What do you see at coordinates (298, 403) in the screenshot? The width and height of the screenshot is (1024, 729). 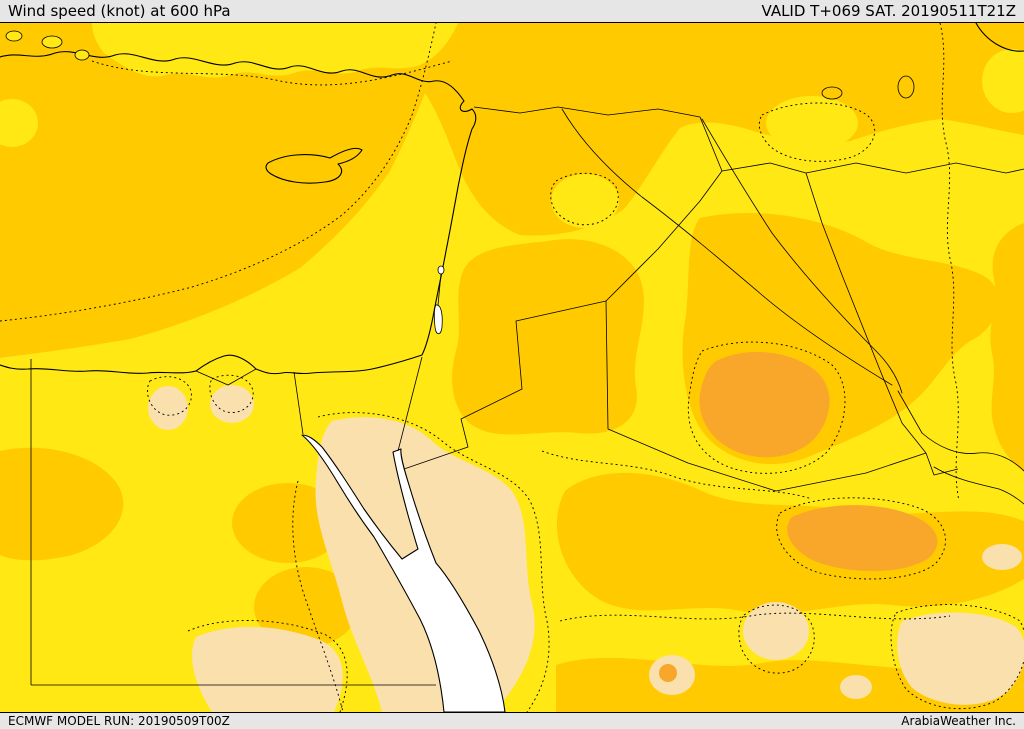 I see `suez-canal` at bounding box center [298, 403].